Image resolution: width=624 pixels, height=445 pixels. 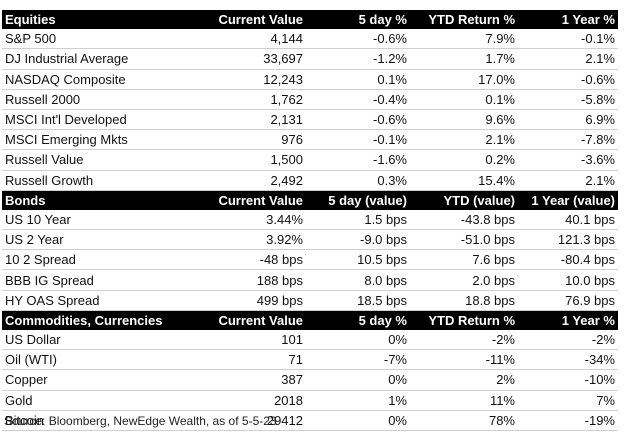 What do you see at coordinates (103, 79) in the screenshot?
I see `row-label: NASDAQ Composite` at bounding box center [103, 79].